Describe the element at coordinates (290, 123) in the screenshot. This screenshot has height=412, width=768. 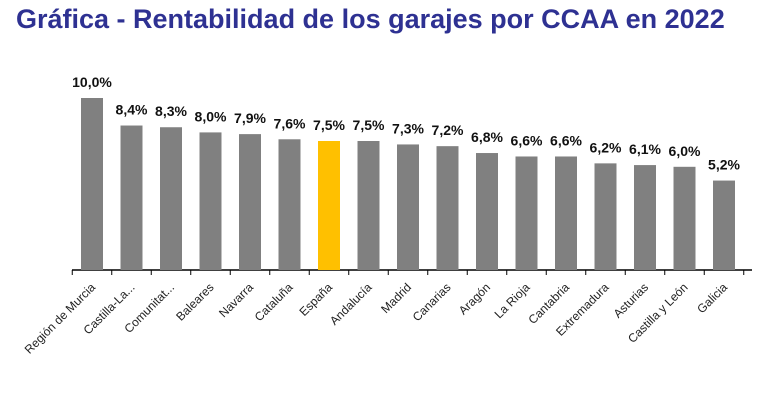
I see `value-label-5: 7,6%` at that location.